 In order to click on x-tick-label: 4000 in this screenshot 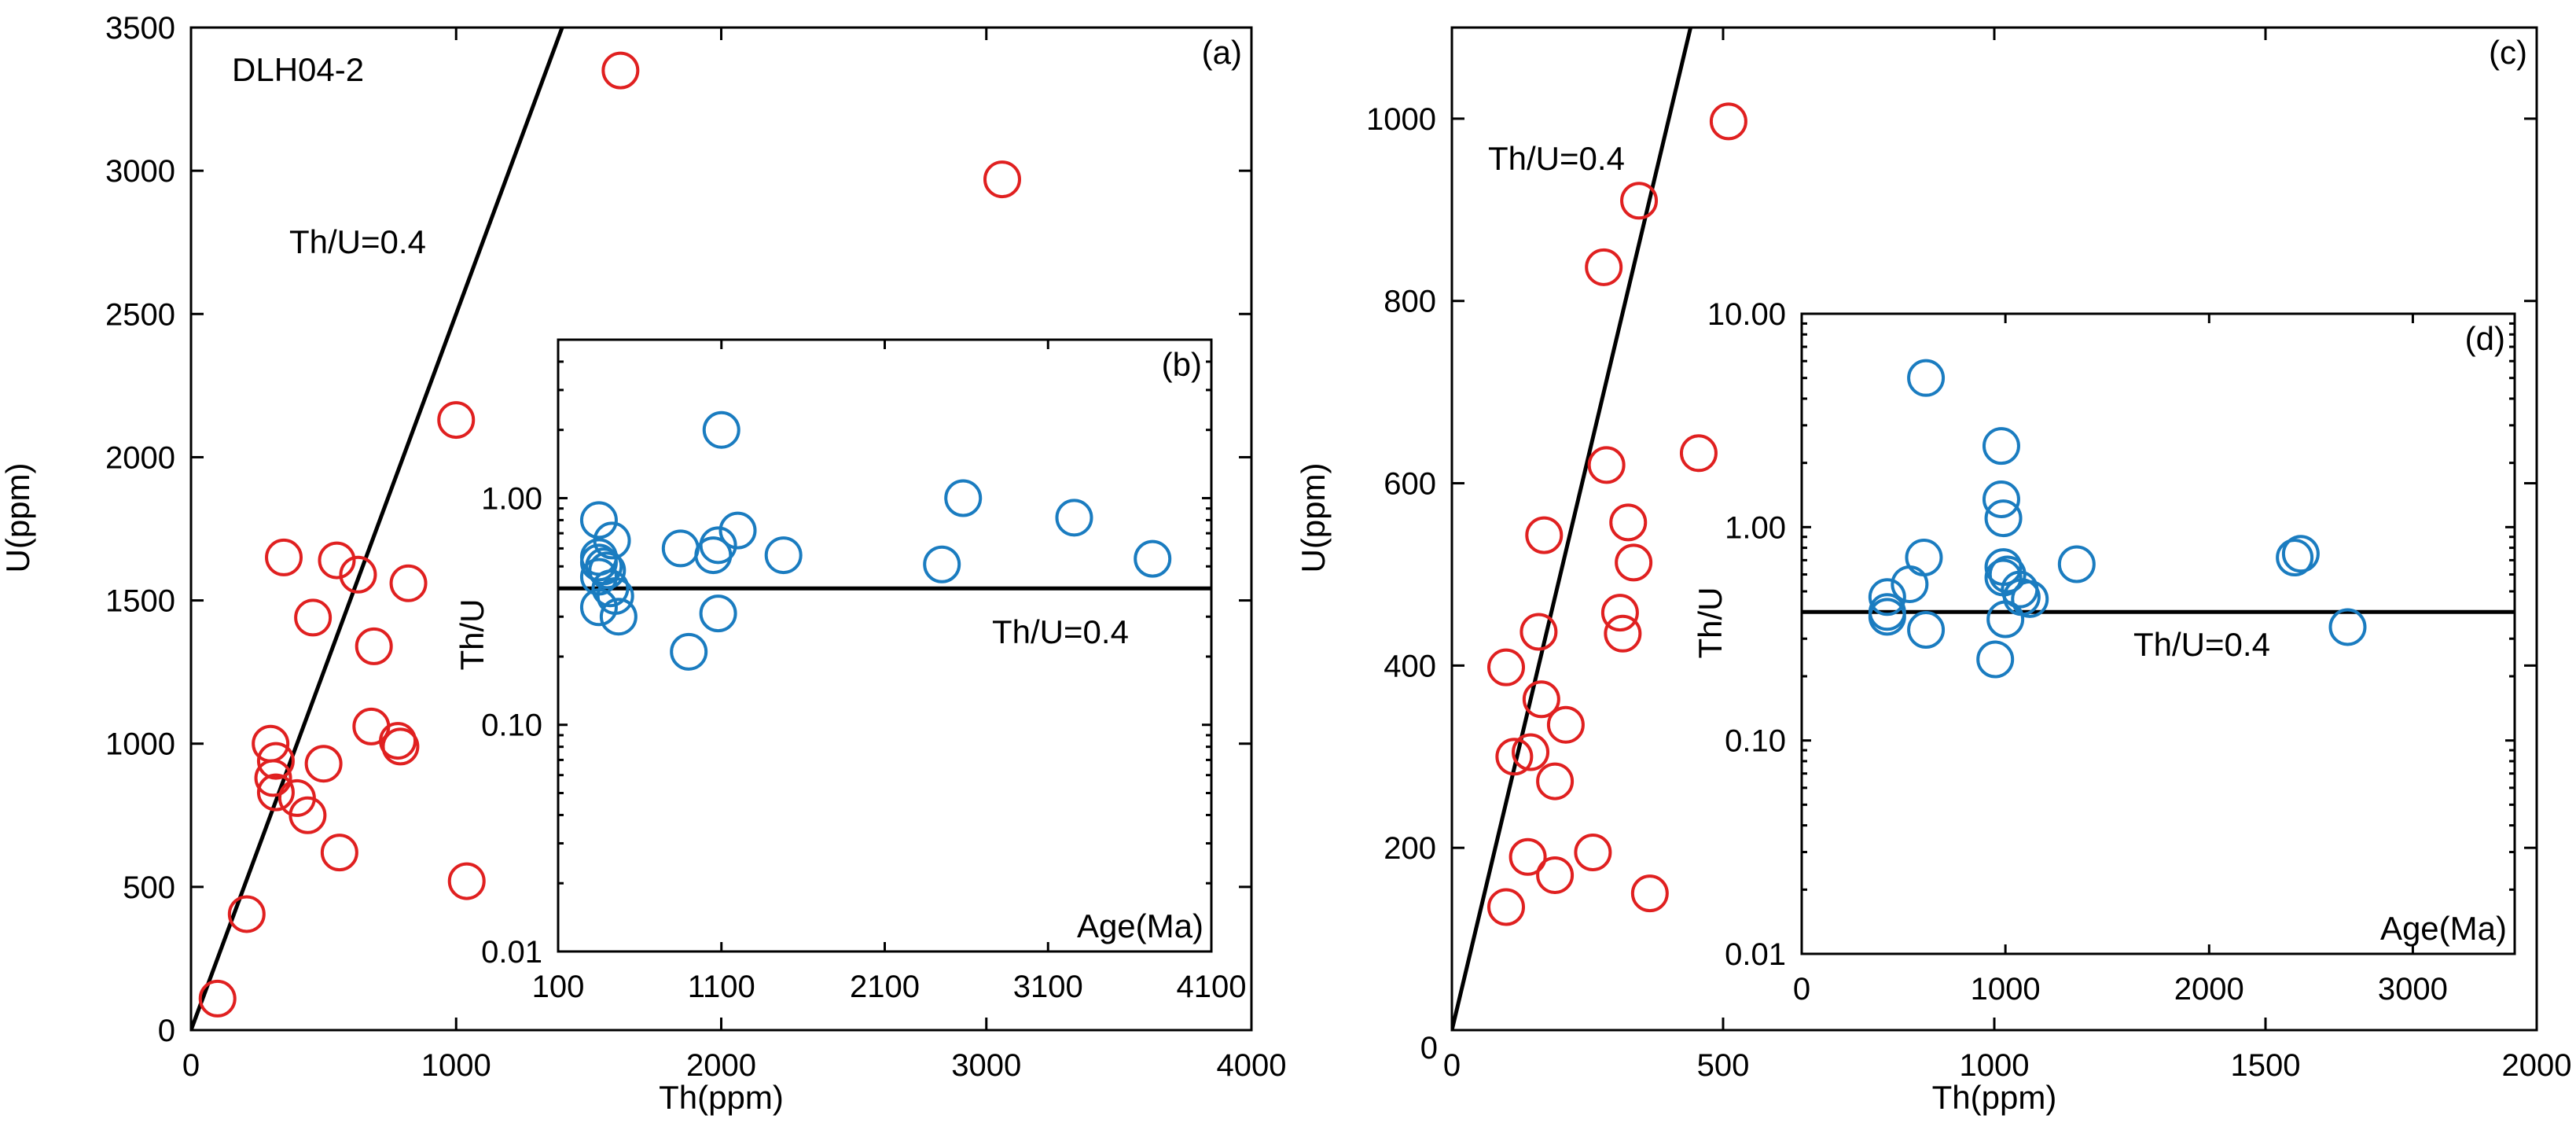, I will do `click(1252, 1065)`.